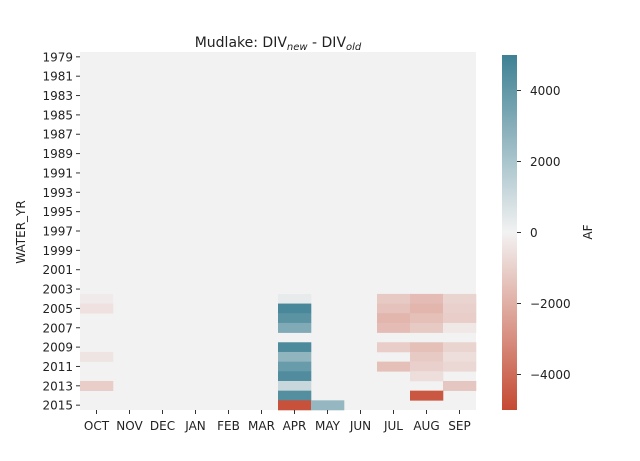  I want to click on x-tick-label: JUL, so click(393, 426).